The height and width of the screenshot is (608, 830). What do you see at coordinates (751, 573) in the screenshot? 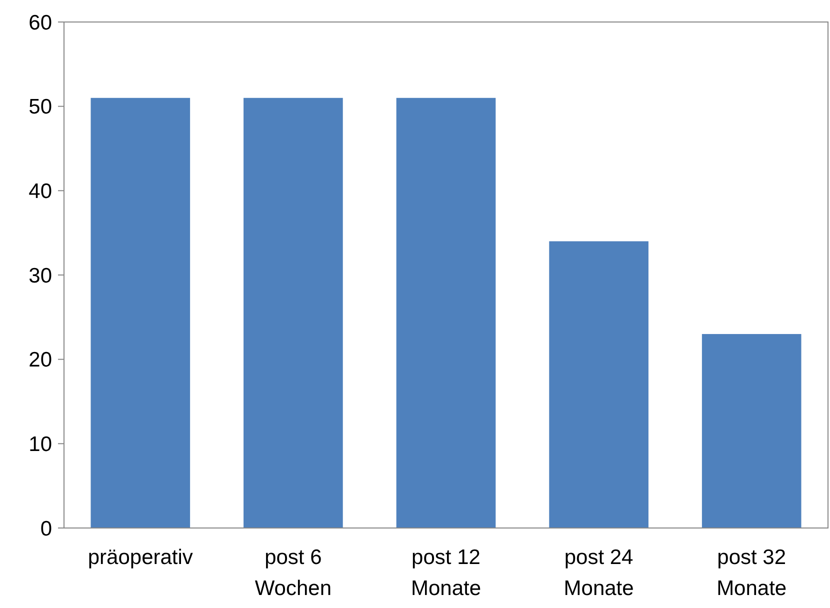
I see `x-tick-label: post 32 Monate` at bounding box center [751, 573].